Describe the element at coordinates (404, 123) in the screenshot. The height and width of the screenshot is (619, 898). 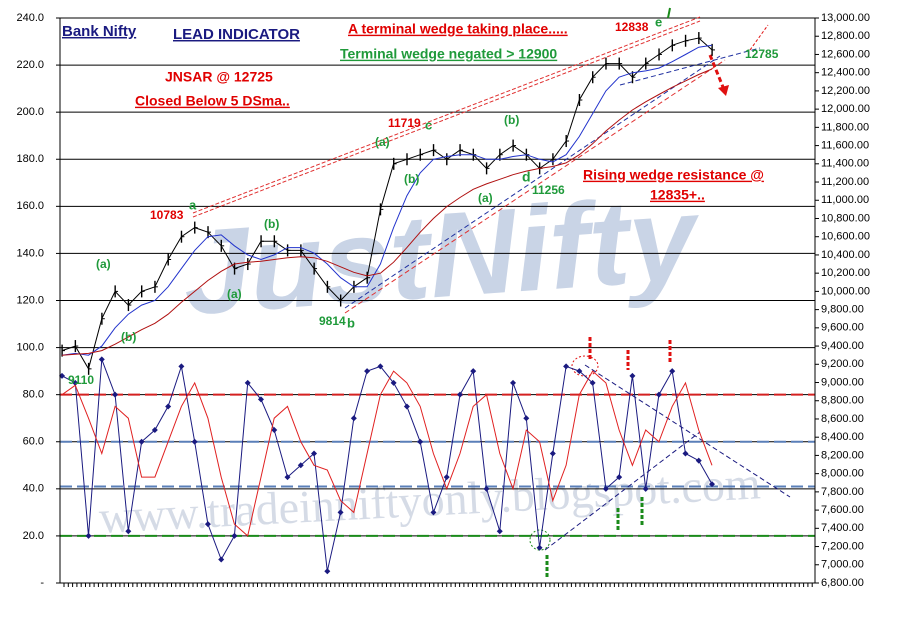
I see `annotation: 11719` at that location.